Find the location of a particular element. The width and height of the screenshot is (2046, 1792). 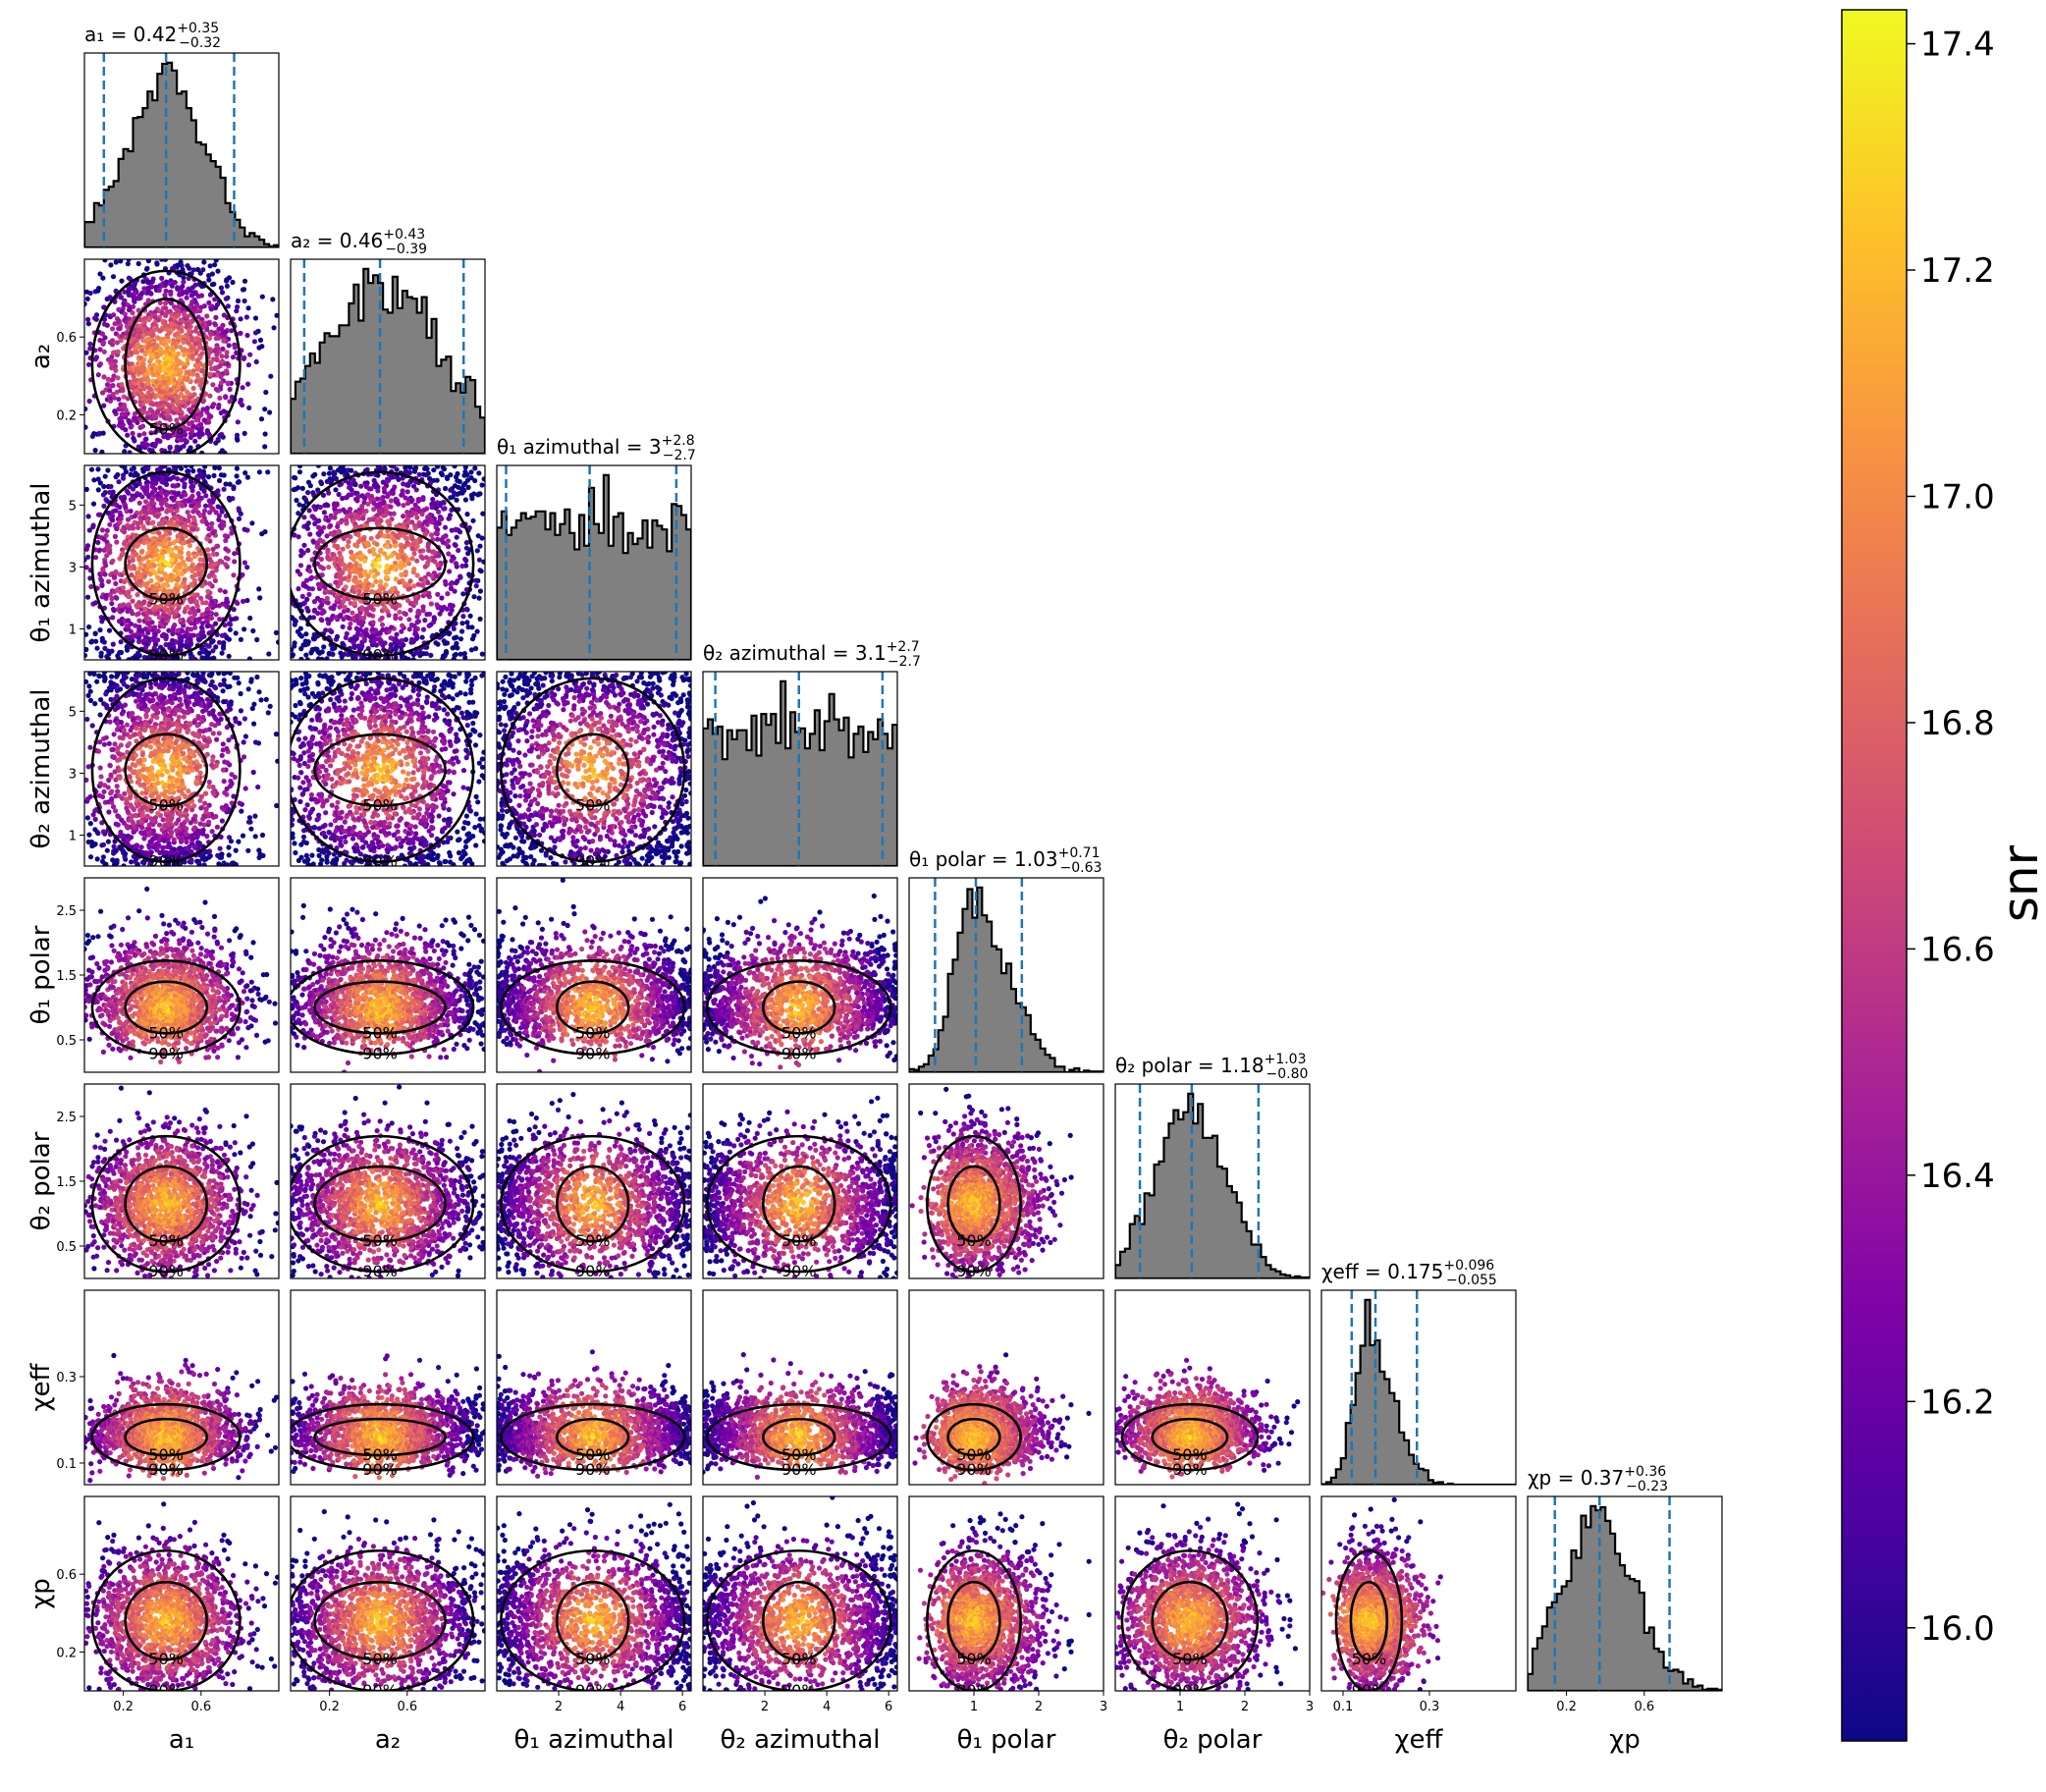

y-tick-label: 3 is located at coordinates (73, 568).